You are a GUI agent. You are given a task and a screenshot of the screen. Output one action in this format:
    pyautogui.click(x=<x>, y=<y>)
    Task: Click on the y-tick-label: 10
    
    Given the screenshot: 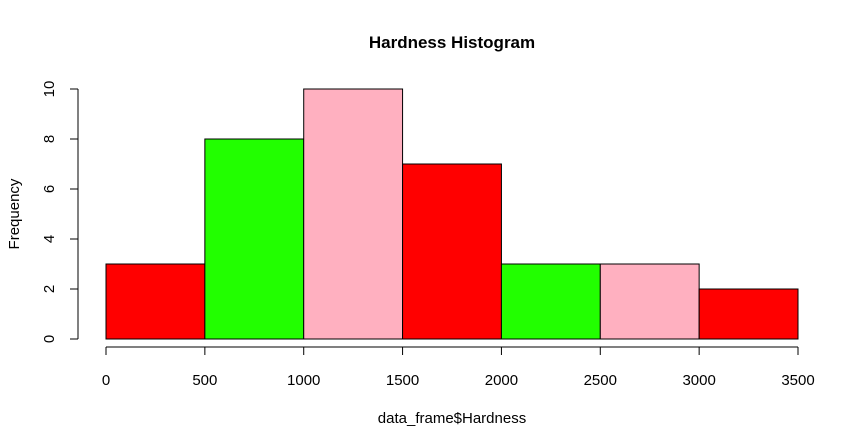 What is the action you would take?
    pyautogui.click(x=49, y=89)
    